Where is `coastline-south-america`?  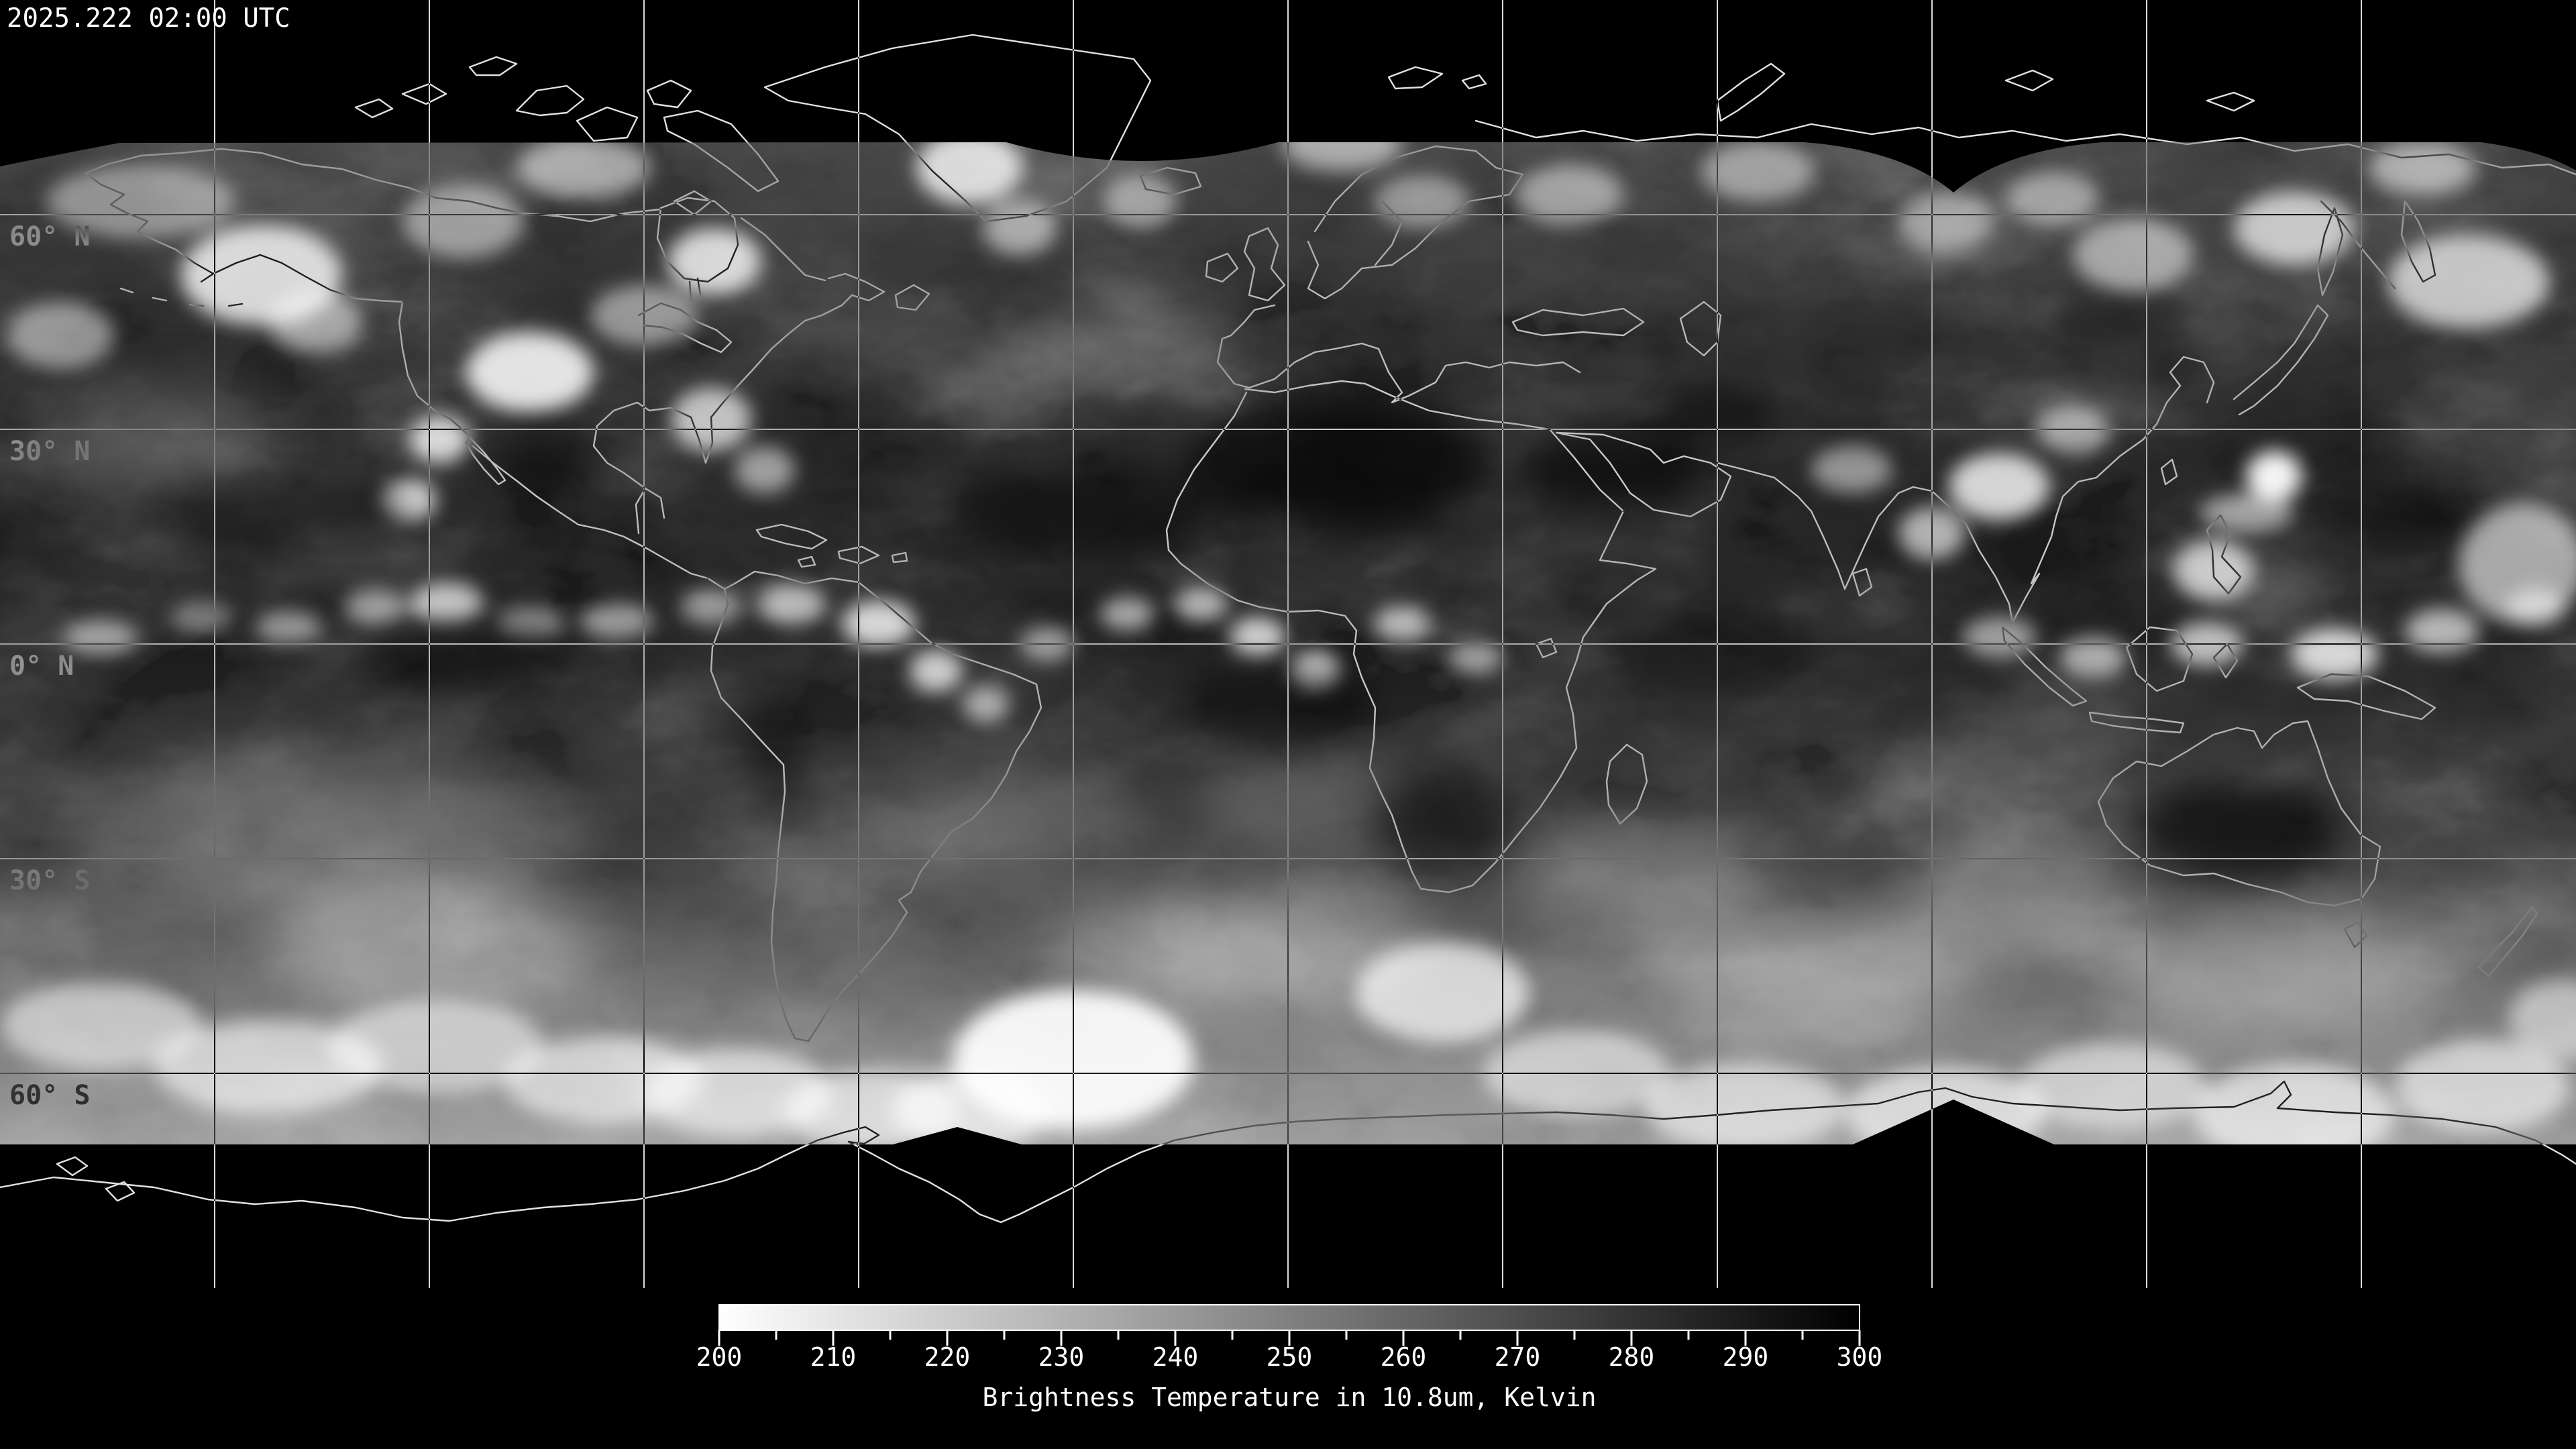
coastline-south-america is located at coordinates (874, 806).